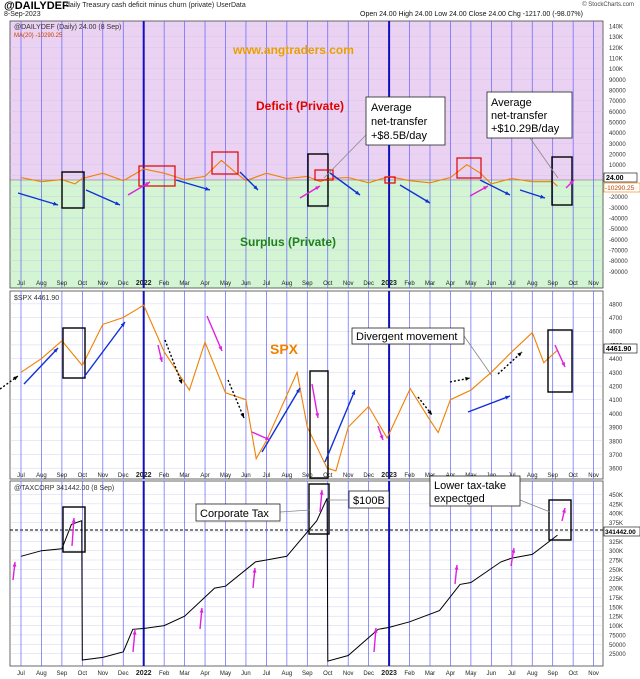 The width and height of the screenshot is (640, 679). What do you see at coordinates (525, 129) in the screenshot?
I see `callout-2-line-3: +$10.29B/day` at bounding box center [525, 129].